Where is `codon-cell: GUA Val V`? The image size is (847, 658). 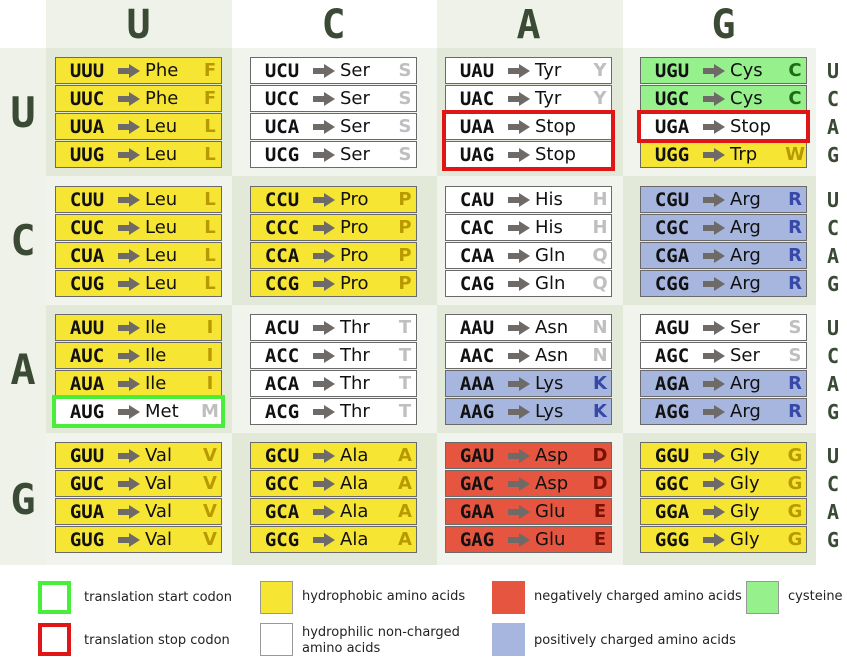
codon-cell: GUA Val V is located at coordinates (138, 511).